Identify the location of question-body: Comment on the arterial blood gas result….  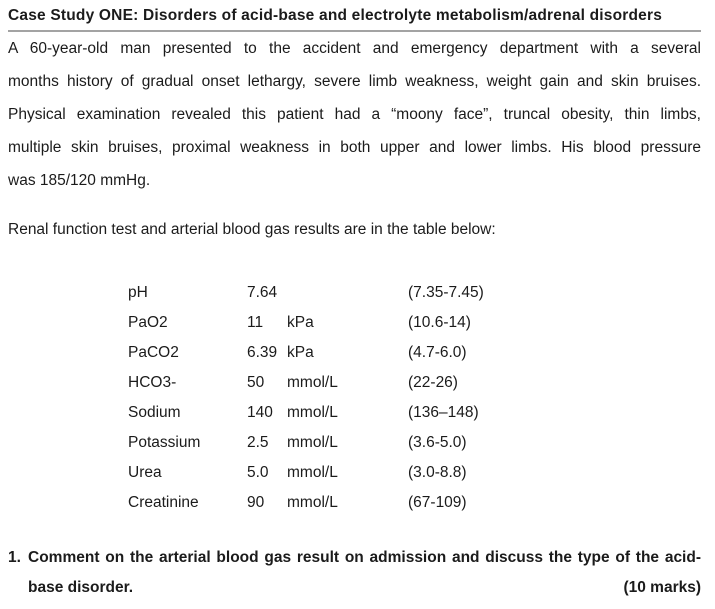
(364, 573).